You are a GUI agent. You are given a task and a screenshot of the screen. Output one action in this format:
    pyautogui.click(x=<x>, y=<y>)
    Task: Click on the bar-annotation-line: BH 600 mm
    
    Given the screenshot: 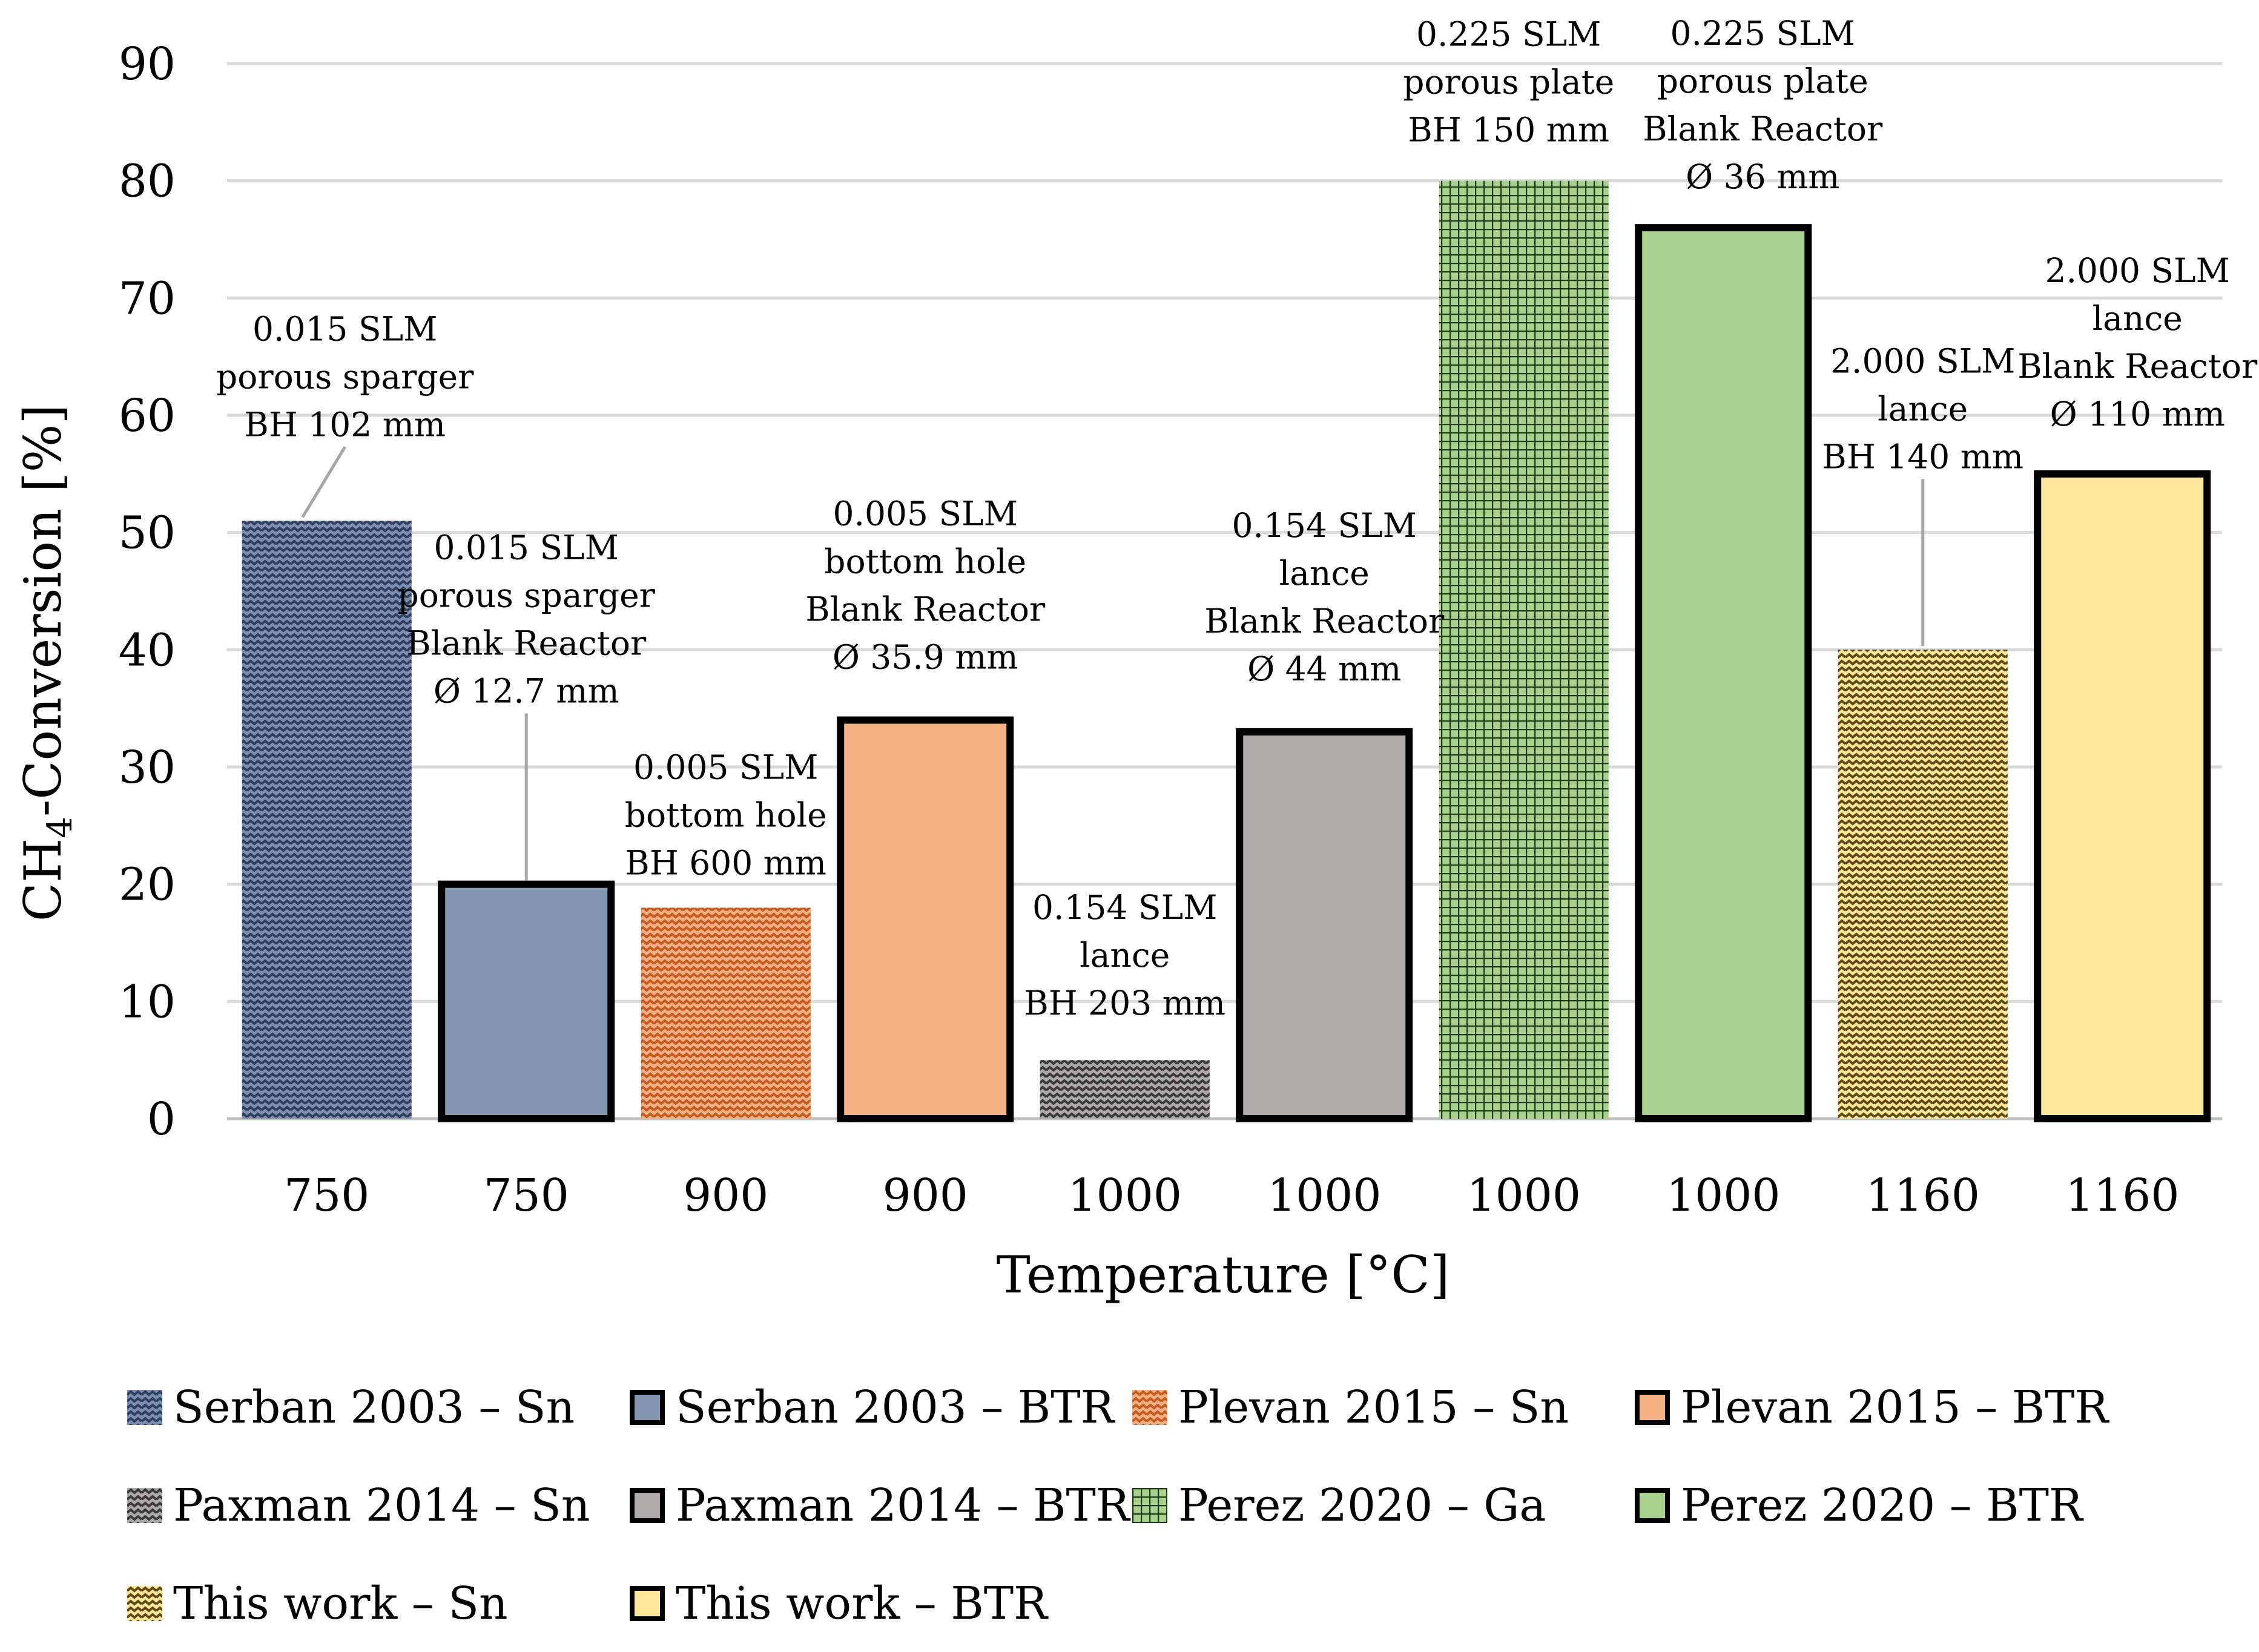 What is the action you would take?
    pyautogui.click(x=725, y=862)
    